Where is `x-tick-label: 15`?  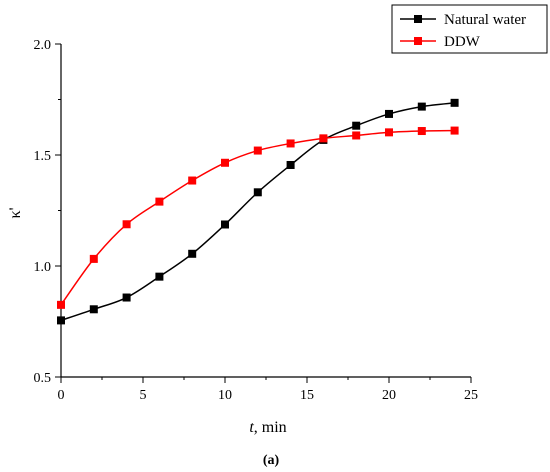
x-tick-label: 15 is located at coordinates (307, 395).